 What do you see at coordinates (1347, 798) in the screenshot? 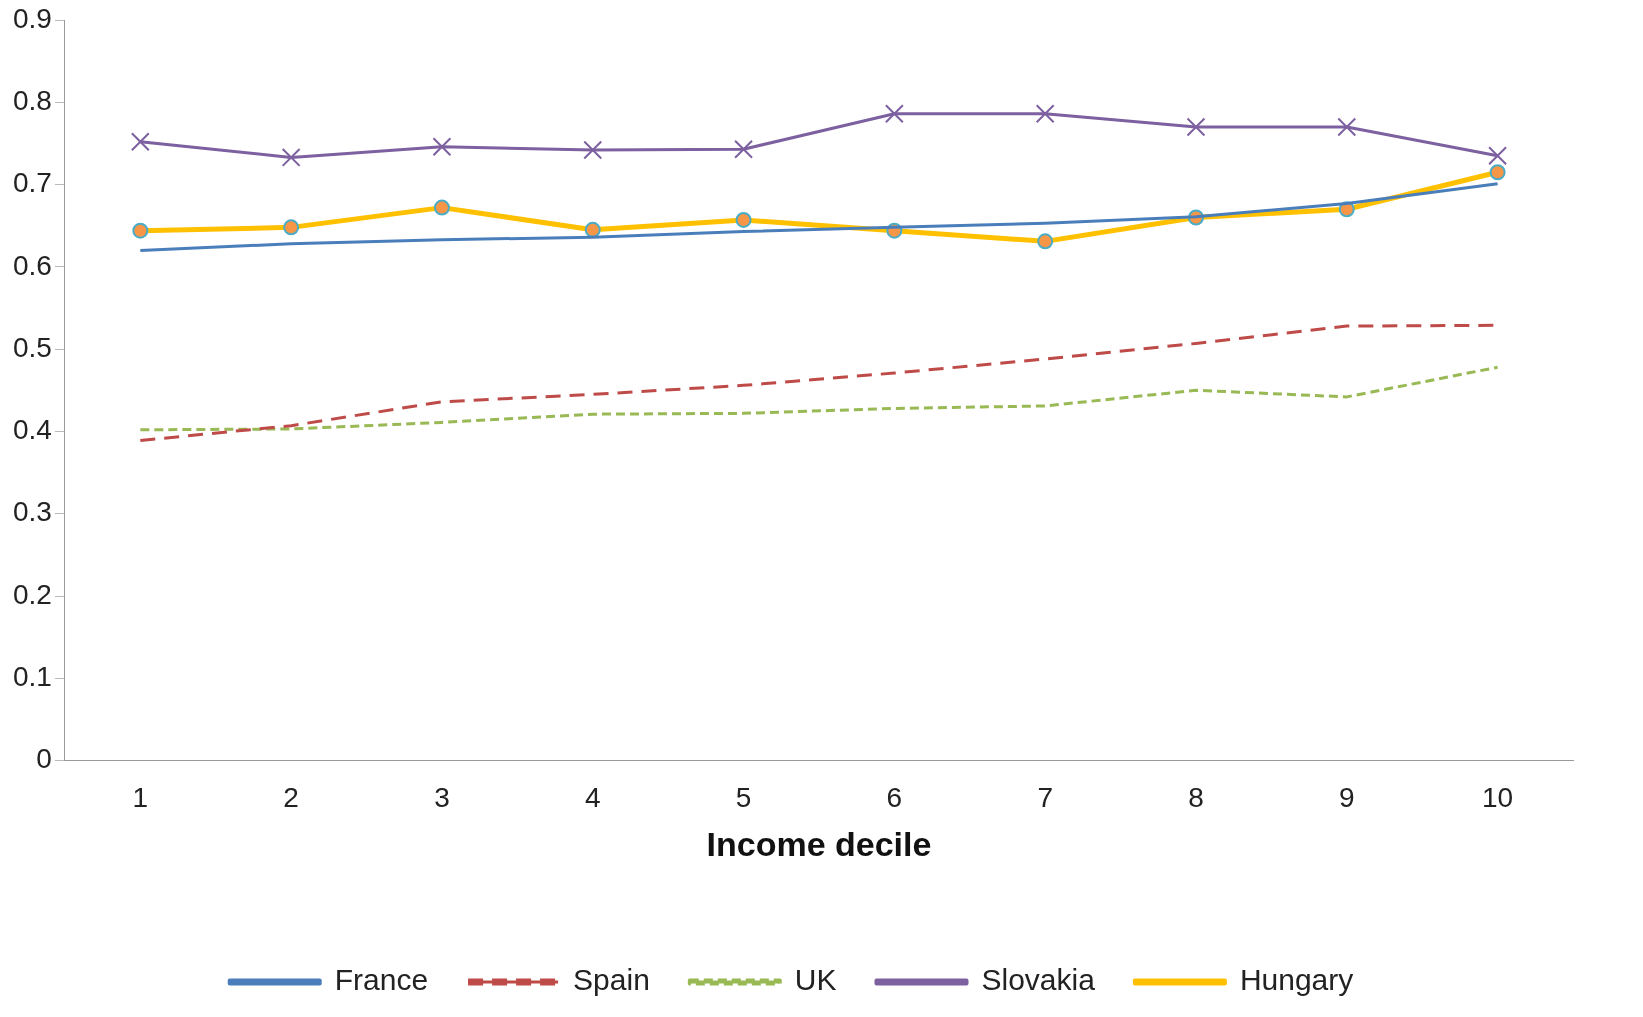
I see `x-tick-label: 9` at bounding box center [1347, 798].